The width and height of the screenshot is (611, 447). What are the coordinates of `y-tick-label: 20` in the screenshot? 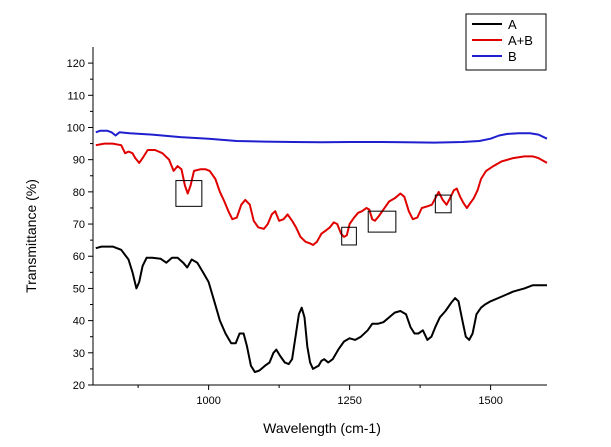 It's located at (79, 386).